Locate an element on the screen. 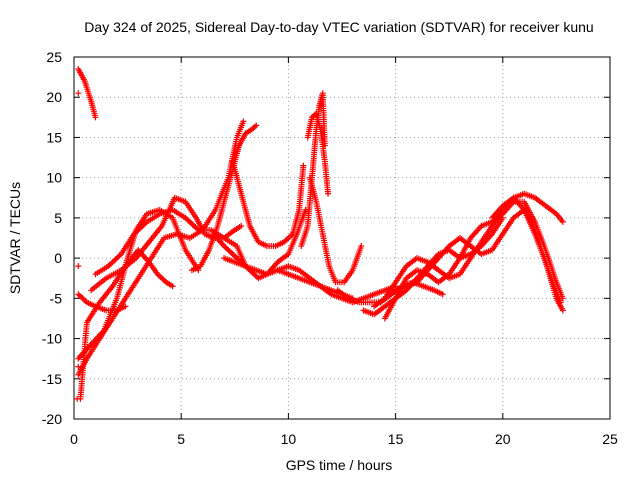 The image size is (640, 480). x-tick-labels: 0 5 10 15 20 25 is located at coordinates (344, 439).